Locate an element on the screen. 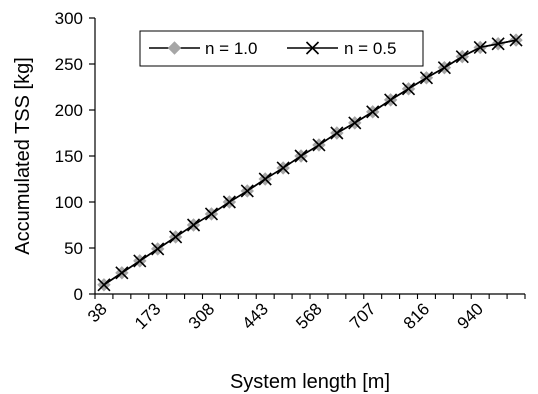 The width and height of the screenshot is (538, 394). legend-x-marker is located at coordinates (312, 48).